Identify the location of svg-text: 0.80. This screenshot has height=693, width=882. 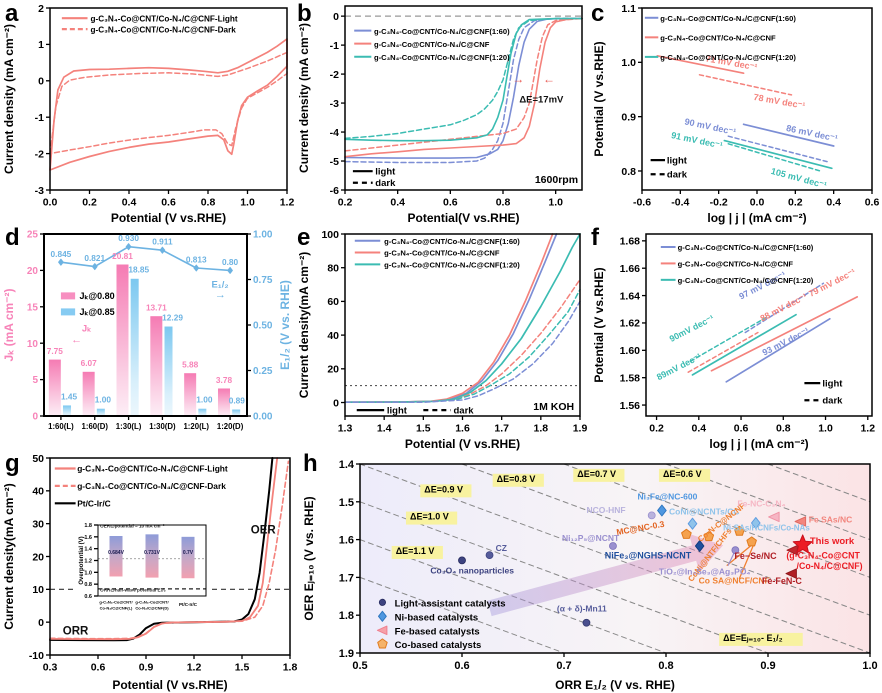
(230, 262).